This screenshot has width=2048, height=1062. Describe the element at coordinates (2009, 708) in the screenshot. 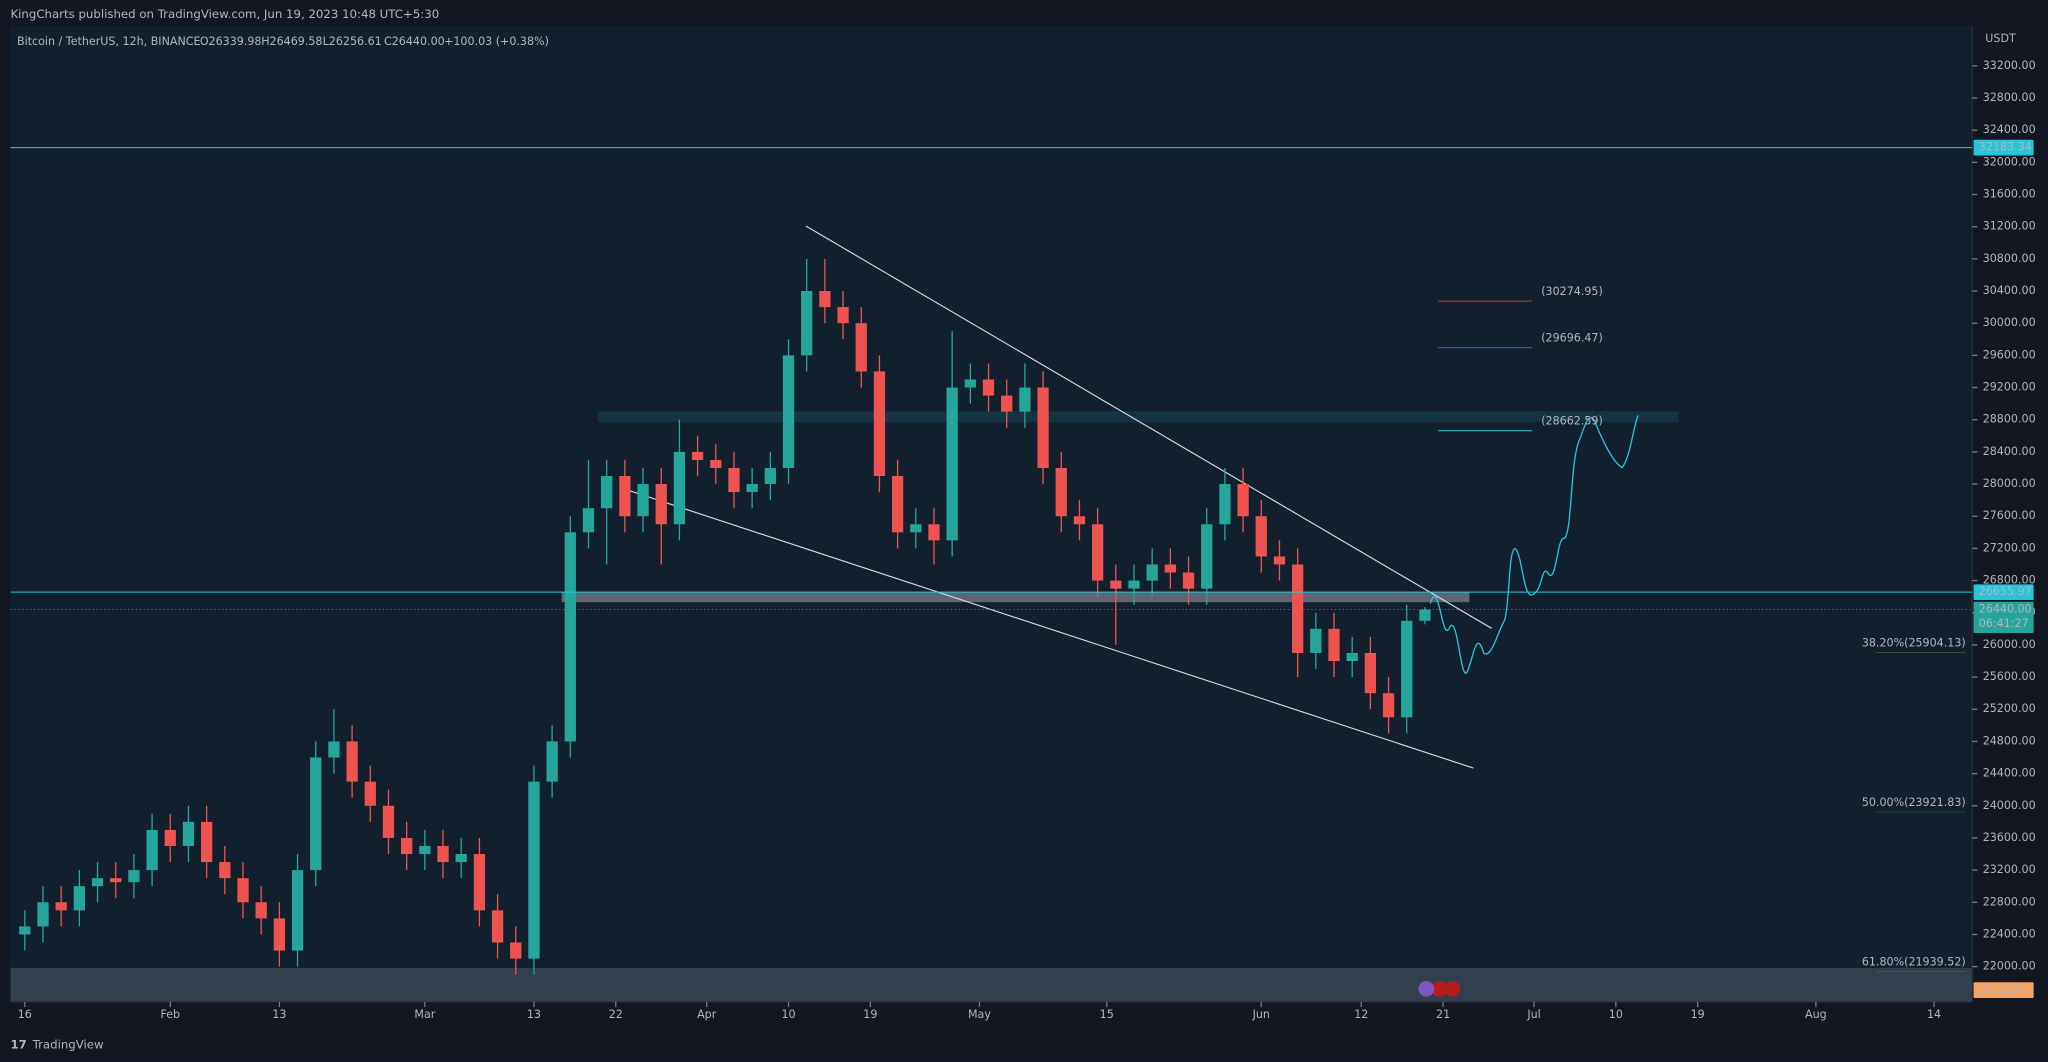

I see `y-tick-label: 25200.00` at that location.